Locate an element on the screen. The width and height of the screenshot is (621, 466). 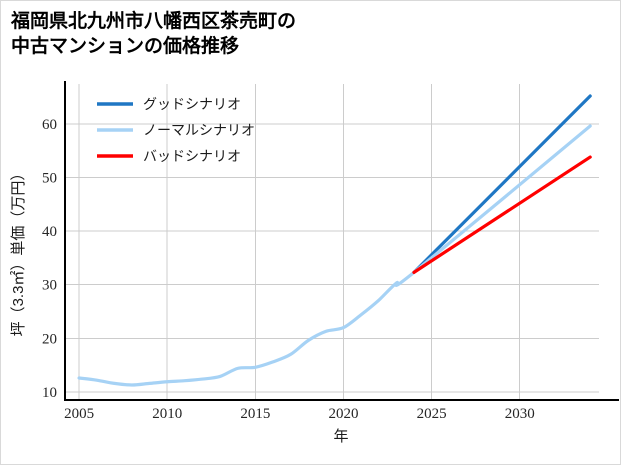
y-tick-label: 20 is located at coordinates (49, 339).